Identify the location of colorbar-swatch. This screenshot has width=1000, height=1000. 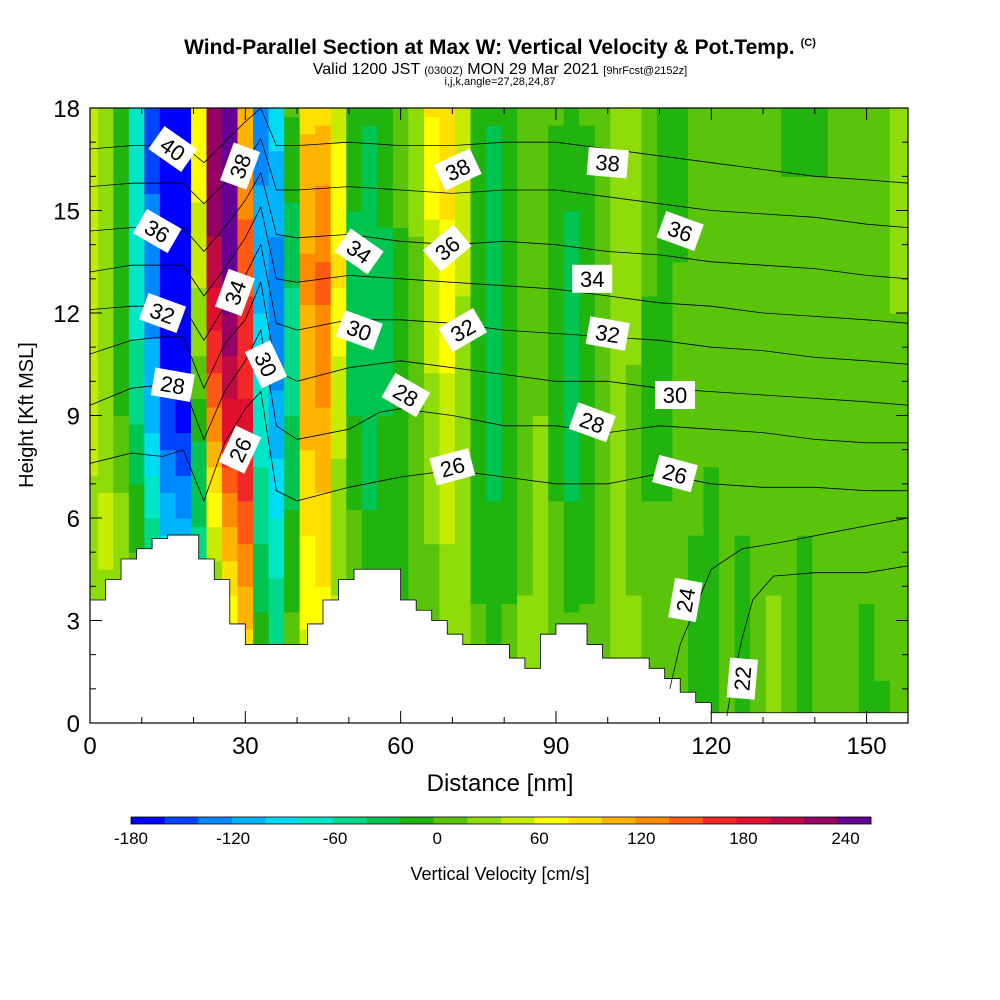
(248, 820).